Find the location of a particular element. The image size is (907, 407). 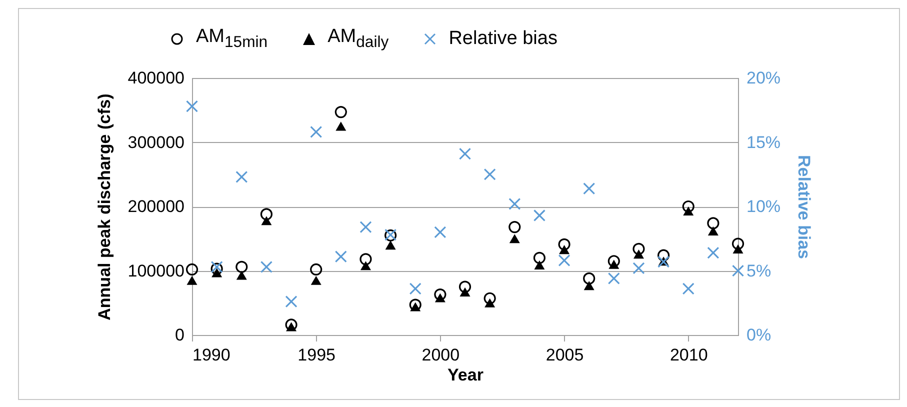

y-tick-label: 200000 is located at coordinates (156, 206).